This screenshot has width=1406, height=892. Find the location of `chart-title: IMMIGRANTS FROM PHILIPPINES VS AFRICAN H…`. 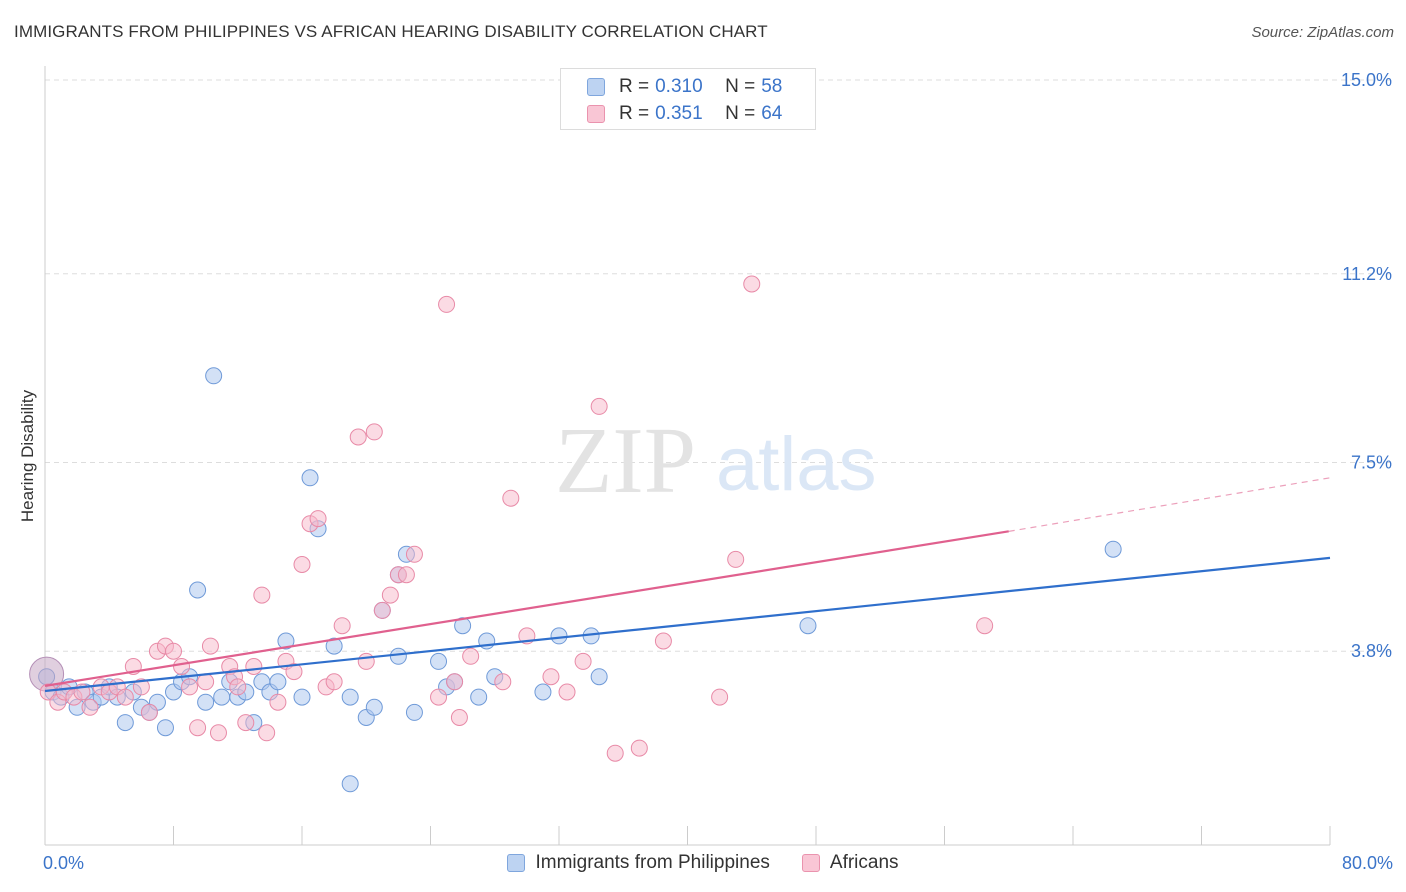

chart-title: IMMIGRANTS FROM PHILIPPINES VS AFRICAN H… is located at coordinates (391, 31).